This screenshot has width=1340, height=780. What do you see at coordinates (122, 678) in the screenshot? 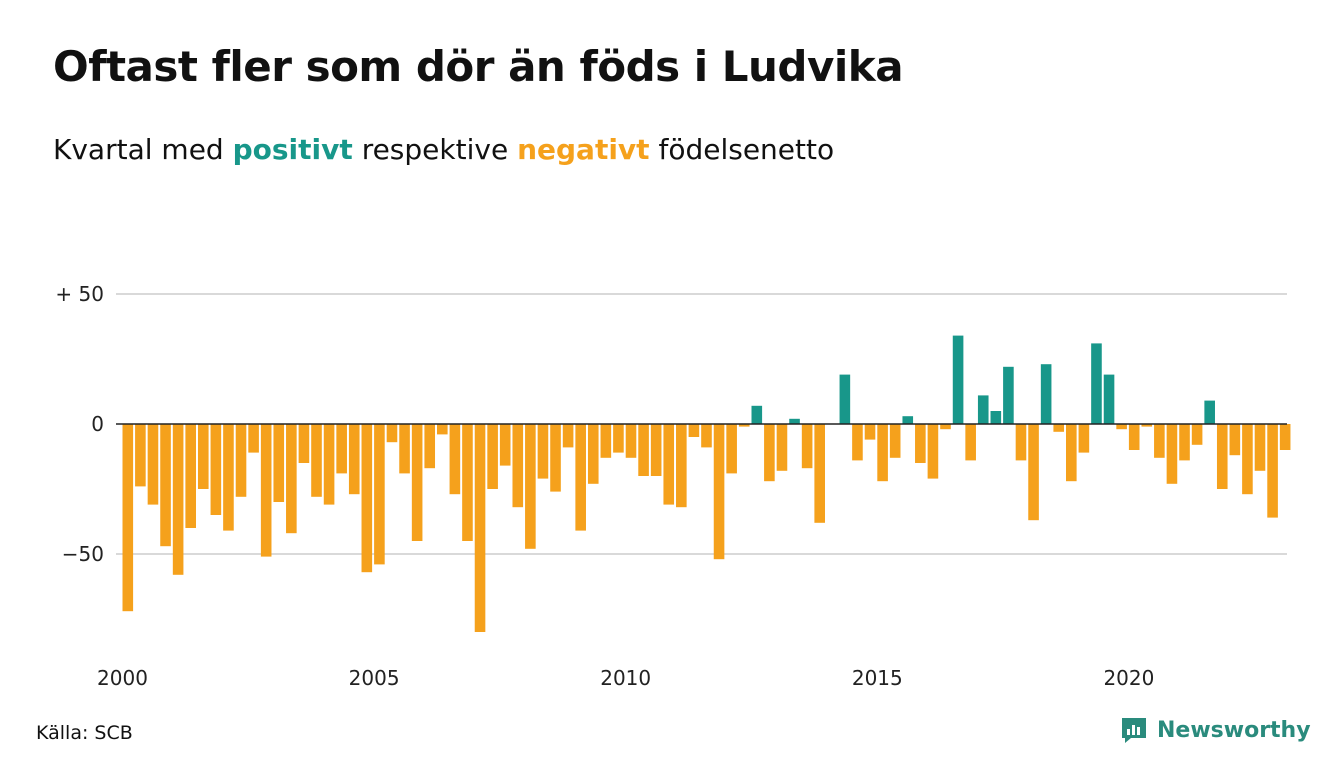
I see `x-tick-label: 2000` at bounding box center [122, 678].